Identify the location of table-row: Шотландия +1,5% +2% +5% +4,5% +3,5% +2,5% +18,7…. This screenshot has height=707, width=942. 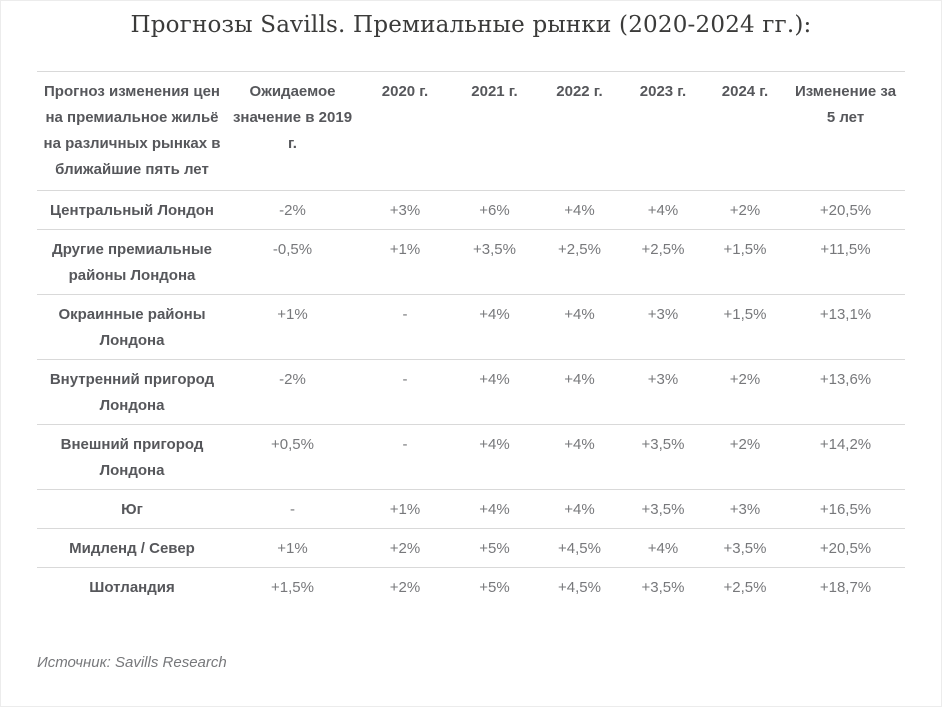
(471, 587).